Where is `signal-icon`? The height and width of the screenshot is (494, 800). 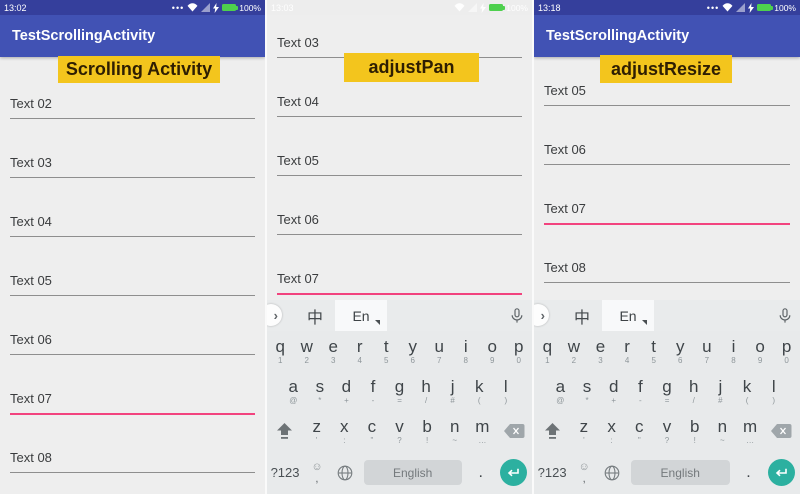 signal-icon is located at coordinates (473, 7).